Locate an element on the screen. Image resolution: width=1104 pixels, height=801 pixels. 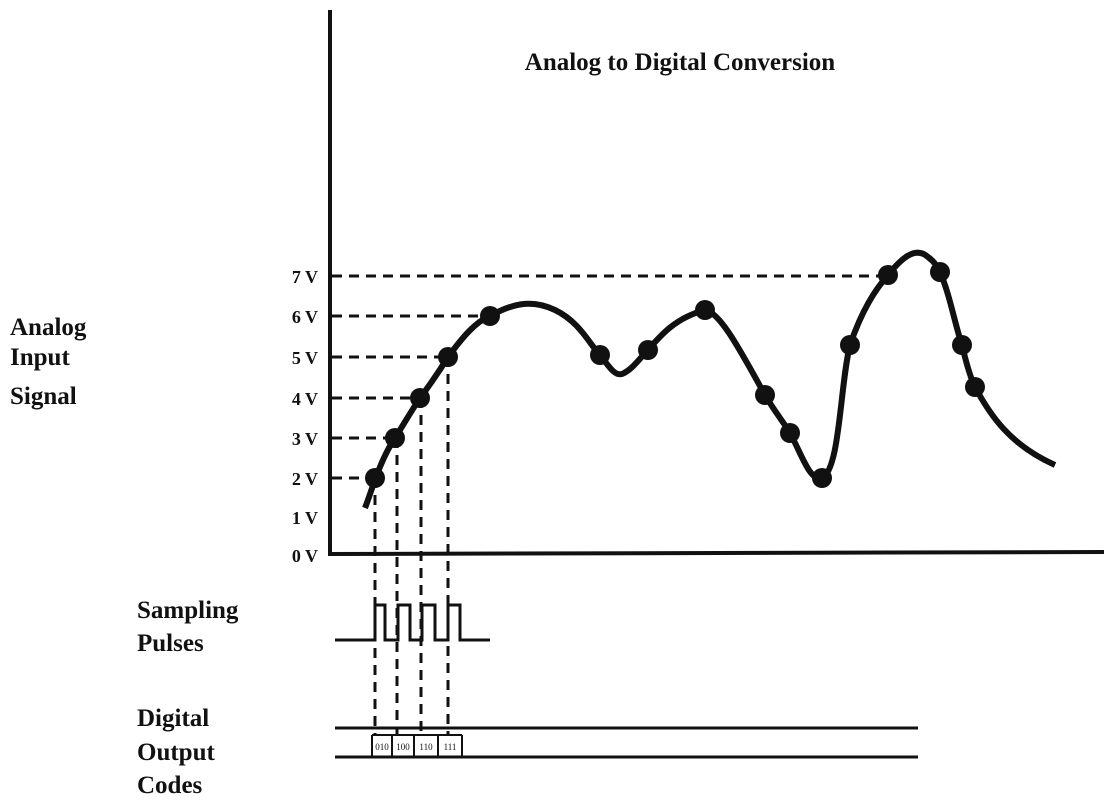
voltage-label: 3 V is located at coordinates (305, 439).